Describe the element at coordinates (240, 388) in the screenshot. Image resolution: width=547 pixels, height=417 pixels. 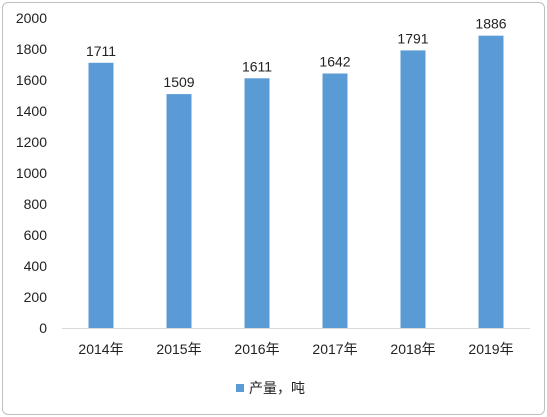
I see `legend-swatch` at that location.